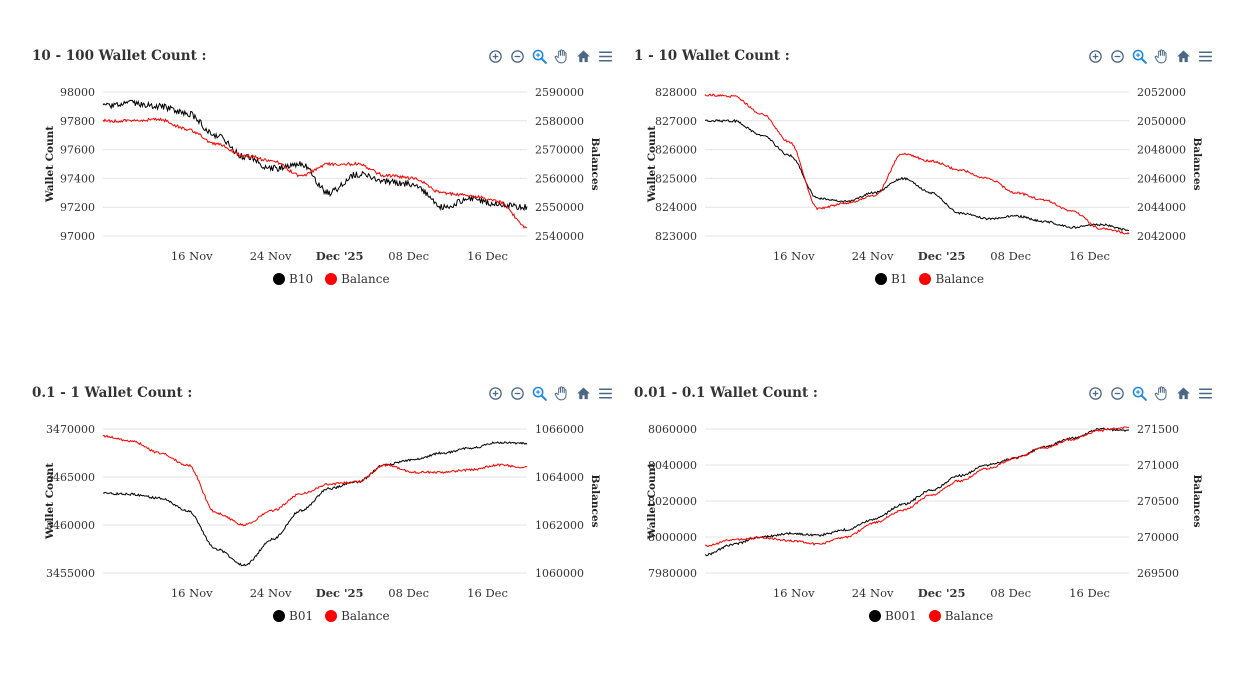  I want to click on legend-item-b1: B1, so click(891, 279).